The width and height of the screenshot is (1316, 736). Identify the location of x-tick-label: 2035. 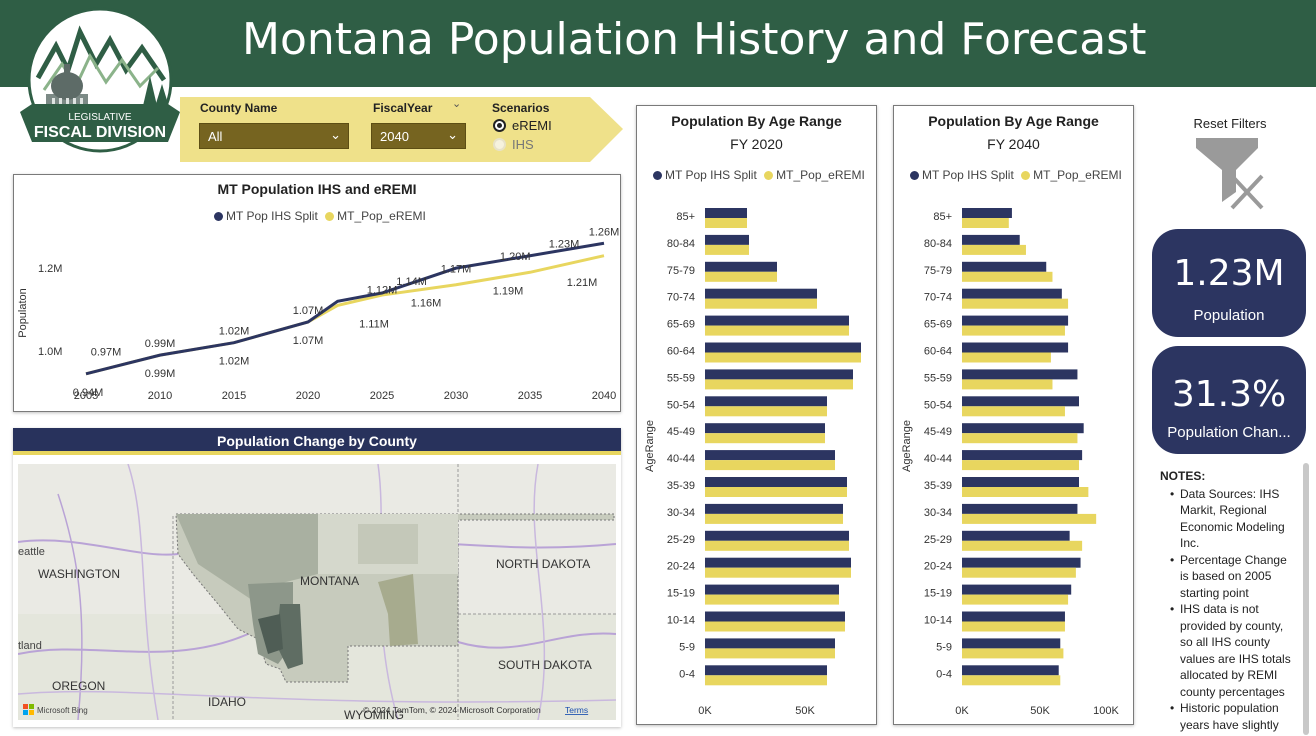
(530, 396).